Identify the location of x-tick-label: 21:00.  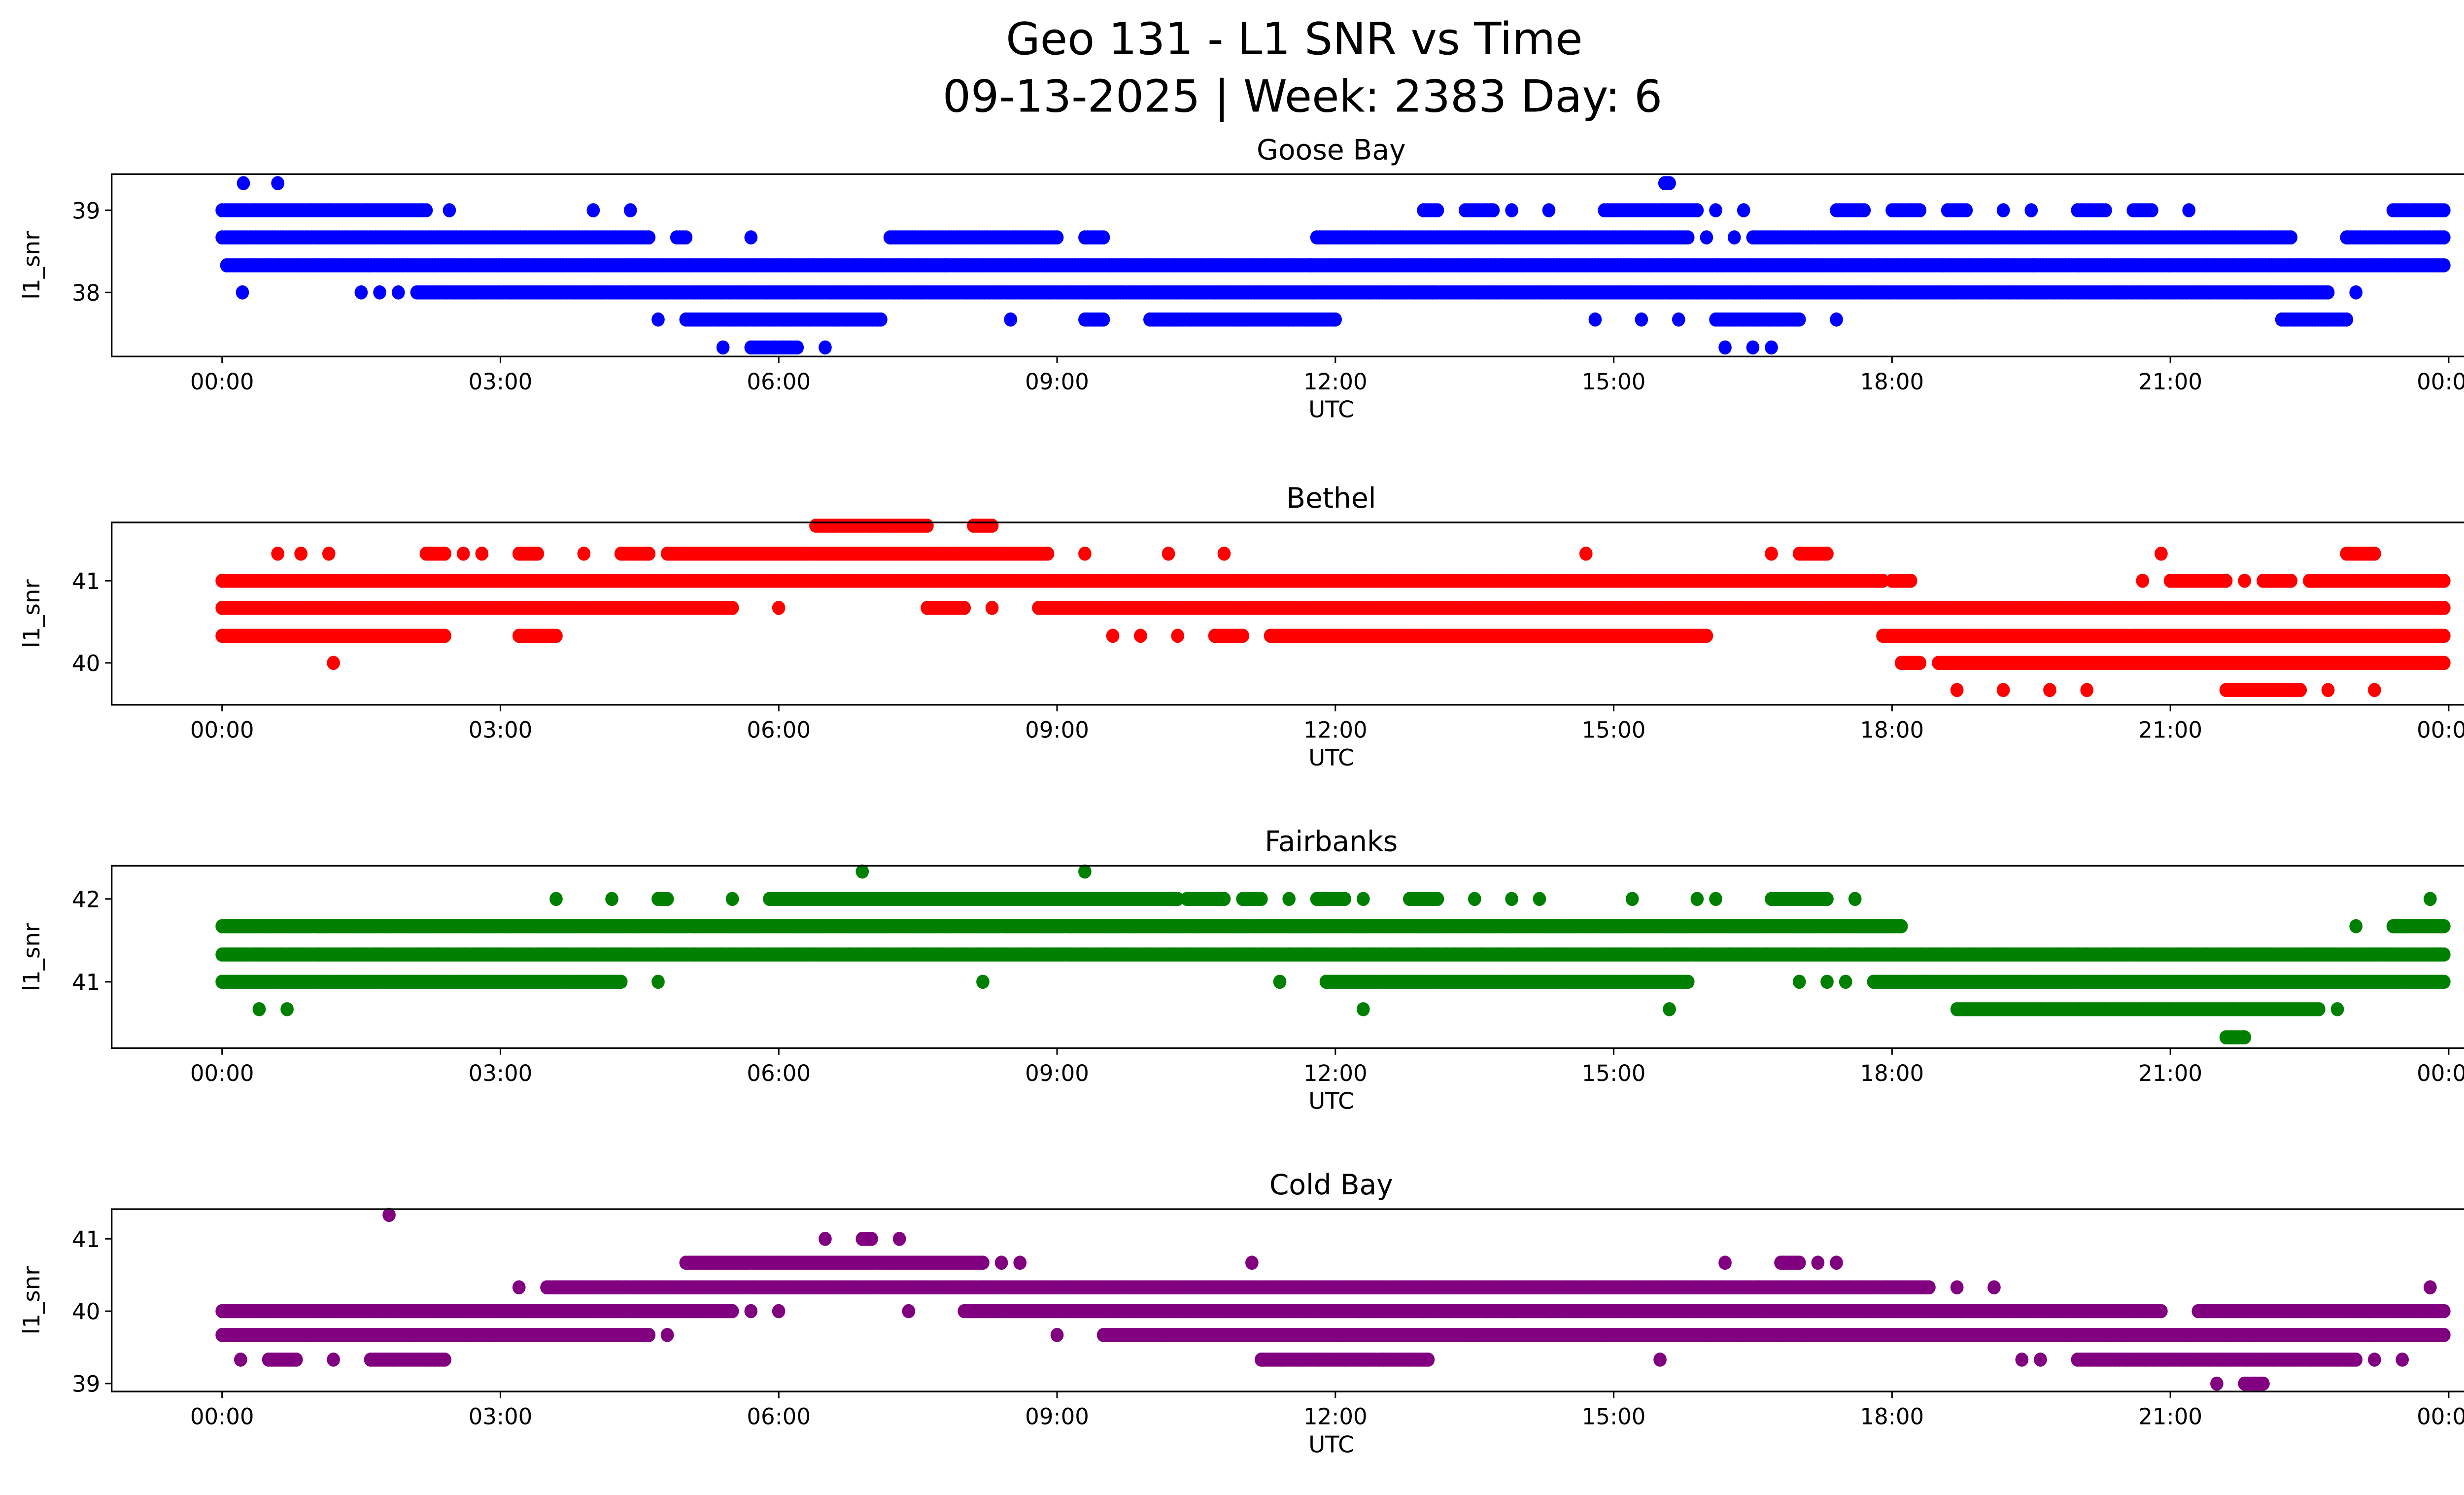
(2170, 382).